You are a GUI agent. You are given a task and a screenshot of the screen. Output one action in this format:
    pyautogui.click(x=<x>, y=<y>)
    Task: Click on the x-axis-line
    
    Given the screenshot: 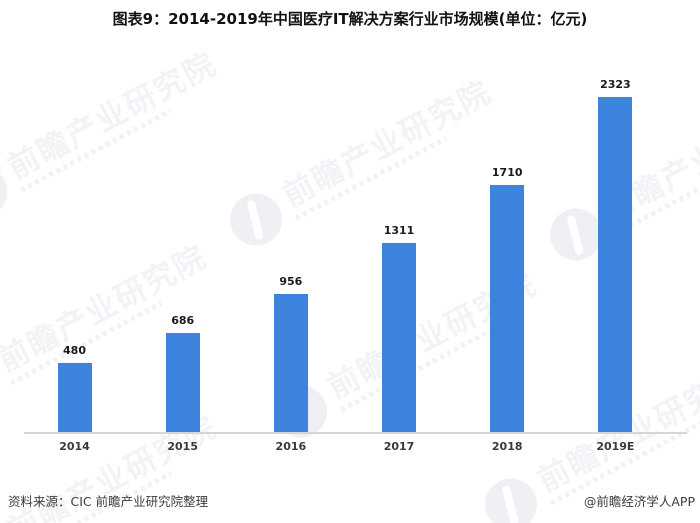 What is the action you would take?
    pyautogui.click(x=355, y=433)
    